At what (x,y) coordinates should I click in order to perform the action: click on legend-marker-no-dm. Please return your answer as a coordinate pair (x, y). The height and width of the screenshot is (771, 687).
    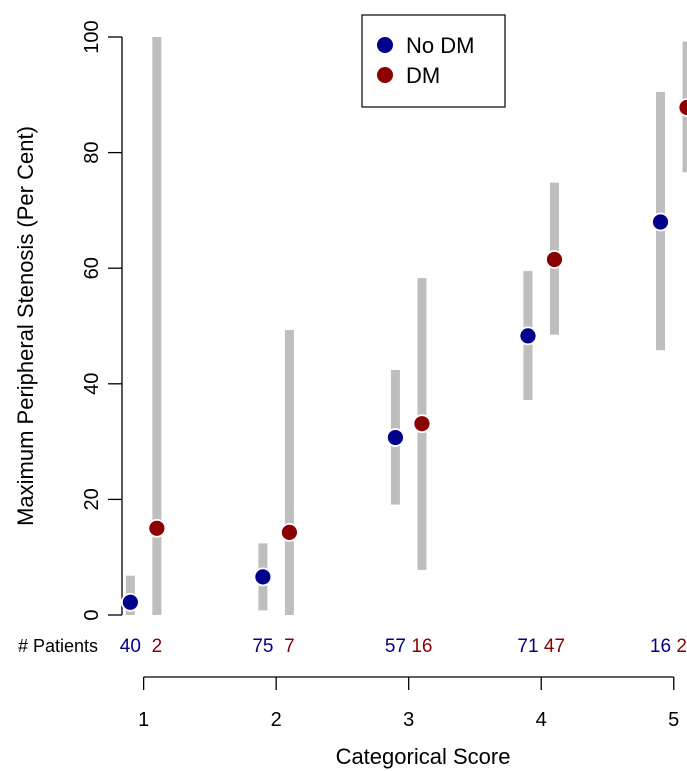
    Looking at the image, I should click on (385, 45).